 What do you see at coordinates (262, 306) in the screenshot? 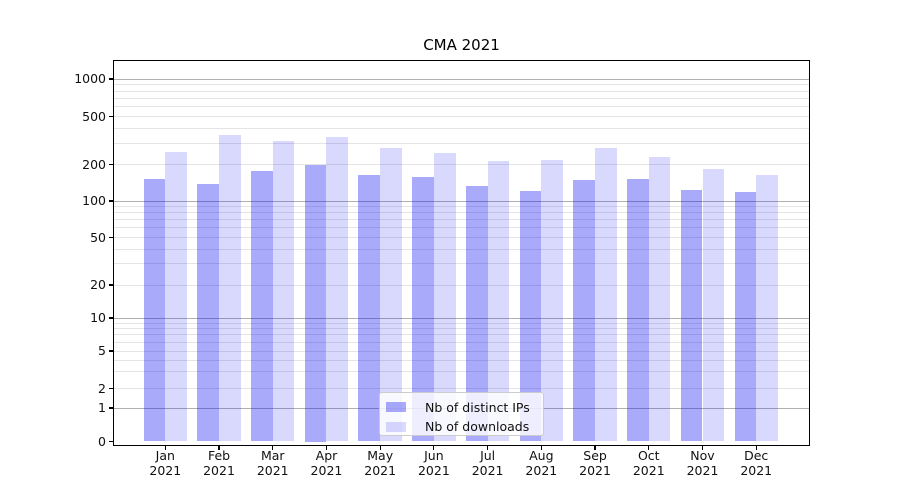
I see `bar-nb-of-distinct-ips-mar-2021` at bounding box center [262, 306].